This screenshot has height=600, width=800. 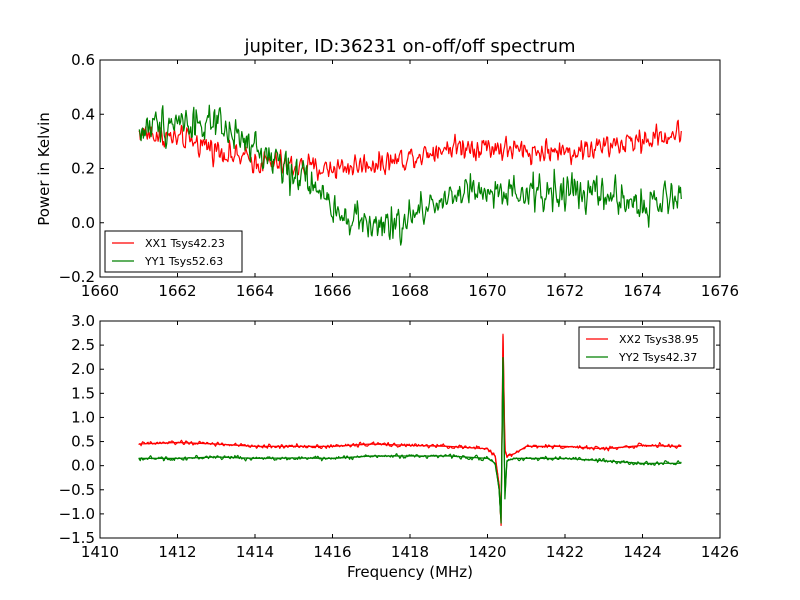 I want to click on x-tick-label: 1412, so click(x=177, y=552).